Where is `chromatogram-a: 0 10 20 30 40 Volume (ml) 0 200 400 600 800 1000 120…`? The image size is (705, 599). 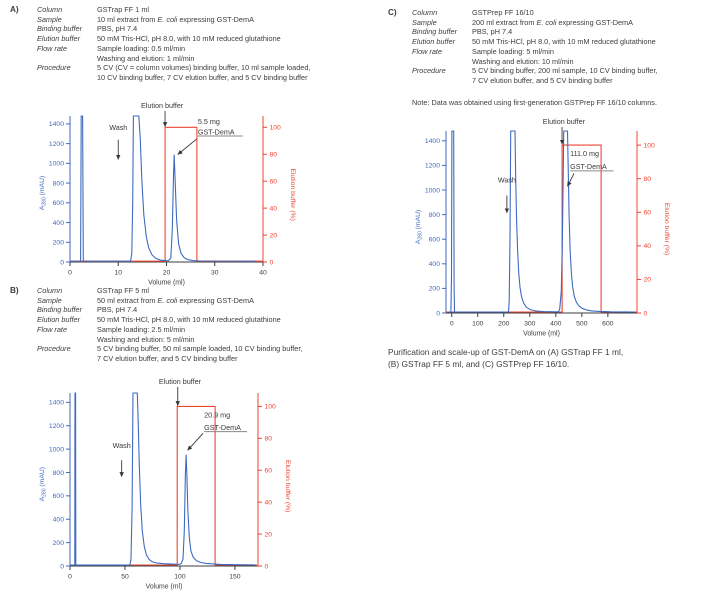 chromatogram-a: 0 10 20 30 40 Volume (ml) 0 200 400 600 800 1000 120… is located at coordinates (164, 196).